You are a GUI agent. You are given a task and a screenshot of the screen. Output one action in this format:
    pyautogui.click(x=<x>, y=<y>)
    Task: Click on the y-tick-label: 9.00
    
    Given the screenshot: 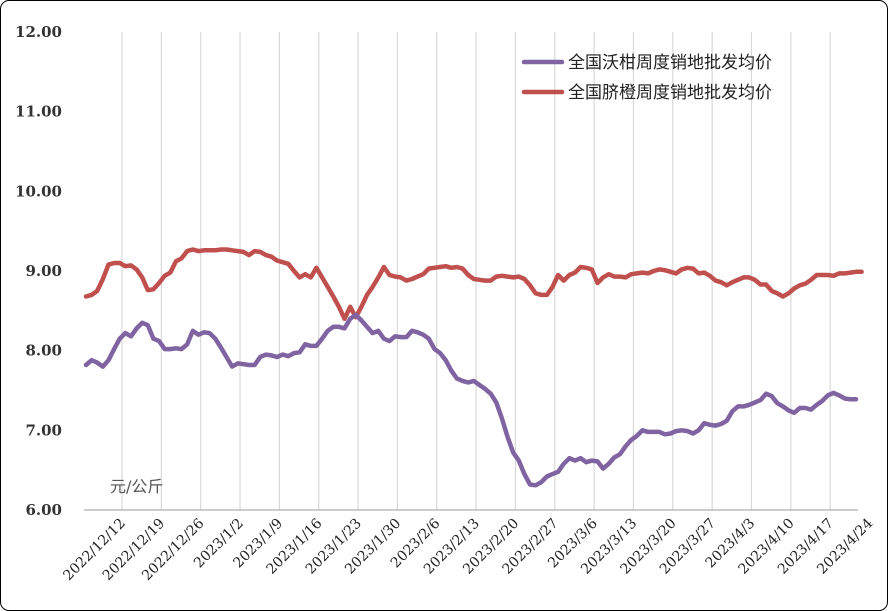 What is the action you would take?
    pyautogui.click(x=43, y=271)
    